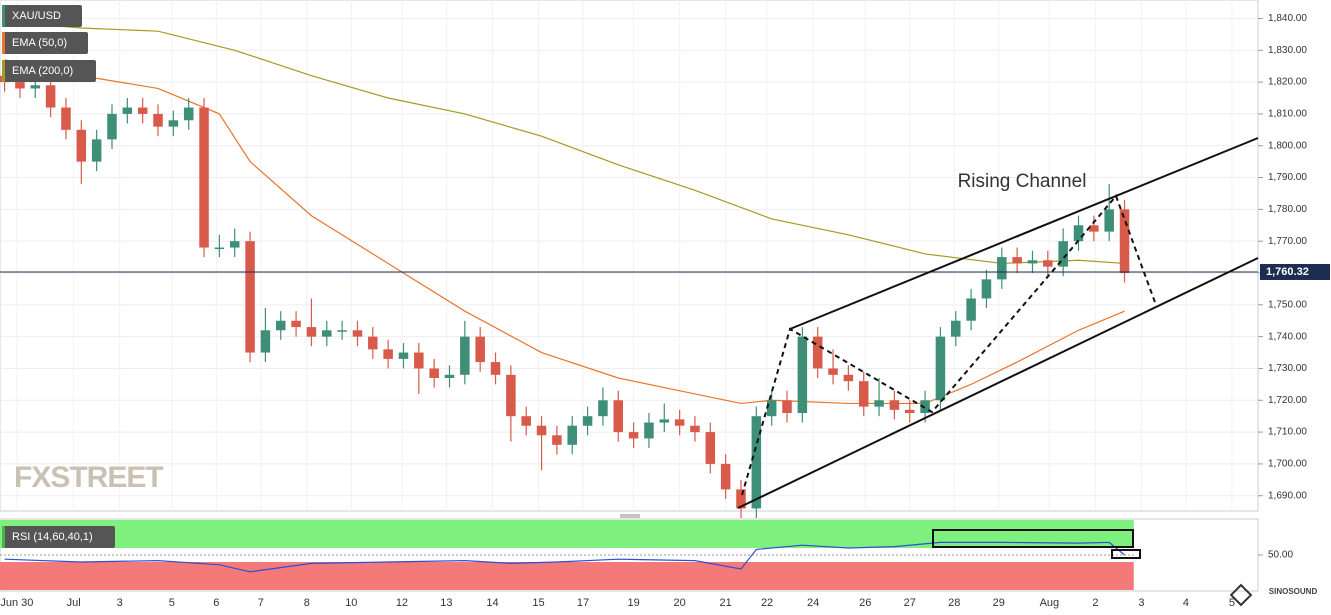 Image resolution: width=1331 pixels, height=615 pixels. I want to click on x-tick-label: 20, so click(680, 603).